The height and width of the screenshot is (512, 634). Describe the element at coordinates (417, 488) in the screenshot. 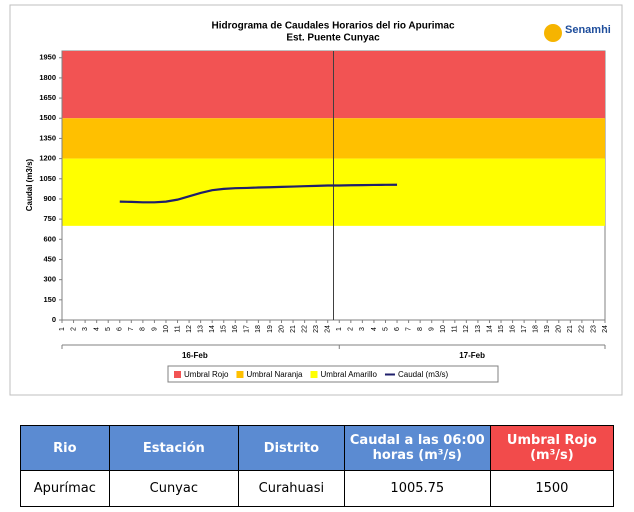

I see `table-cell: 1005.75` at that location.